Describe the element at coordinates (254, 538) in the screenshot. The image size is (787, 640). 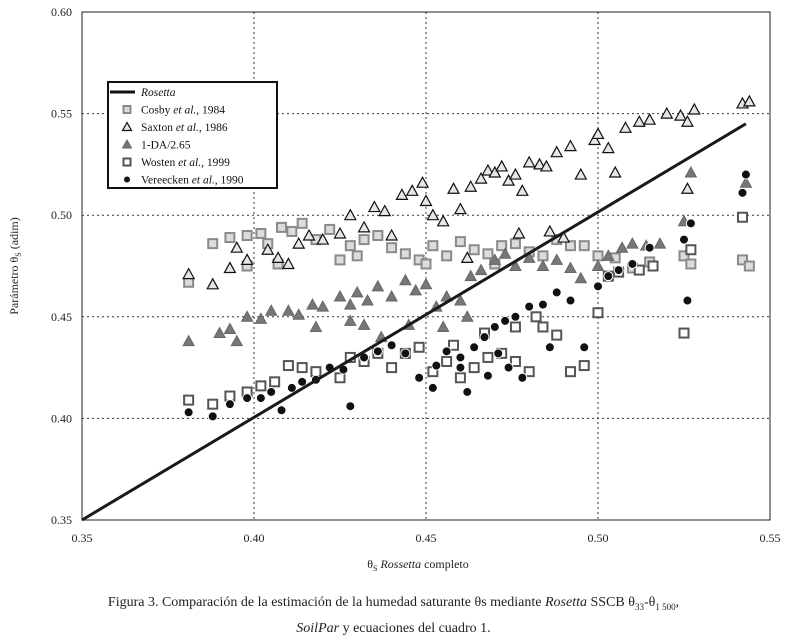
I see `x-tick-label: 0.40` at that location.